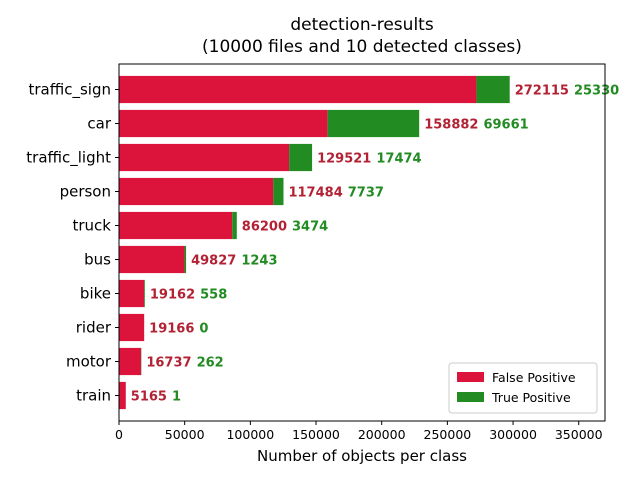 This screenshot has width=640, height=480. I want to click on bar-false-positive-train, so click(122, 395).